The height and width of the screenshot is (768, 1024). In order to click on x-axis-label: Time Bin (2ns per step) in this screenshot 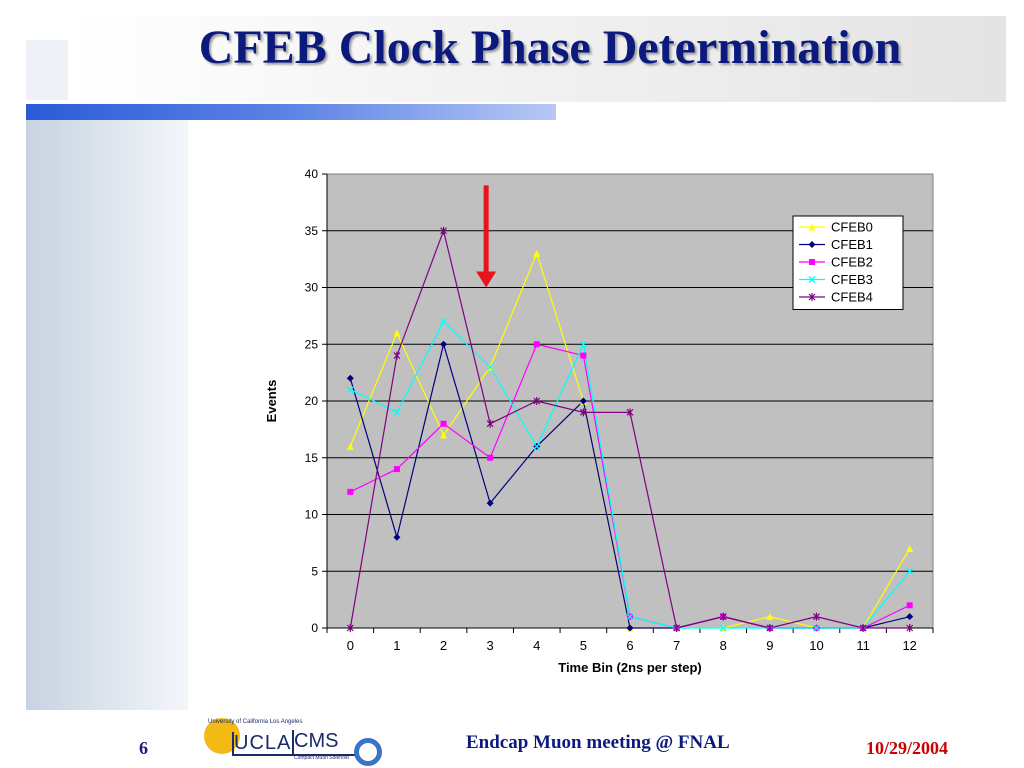, I will do `click(630, 667)`.